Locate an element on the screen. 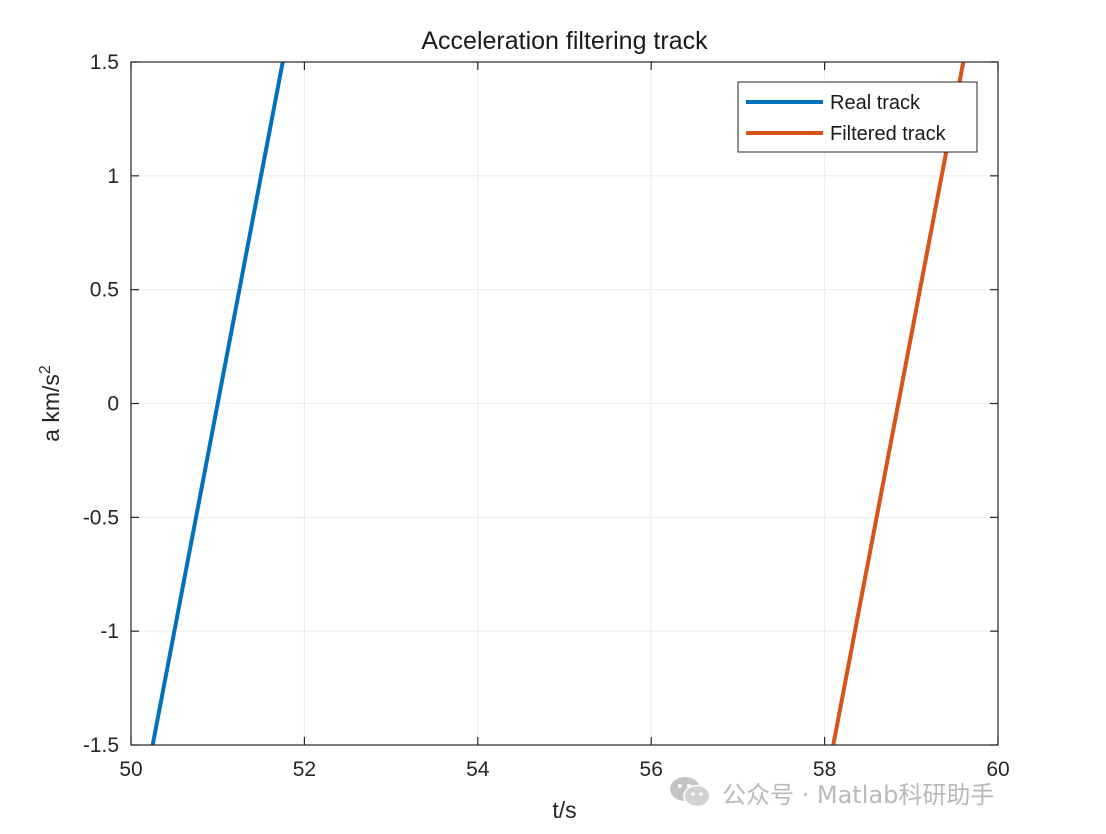  x-tick-label: 50 is located at coordinates (130, 769).